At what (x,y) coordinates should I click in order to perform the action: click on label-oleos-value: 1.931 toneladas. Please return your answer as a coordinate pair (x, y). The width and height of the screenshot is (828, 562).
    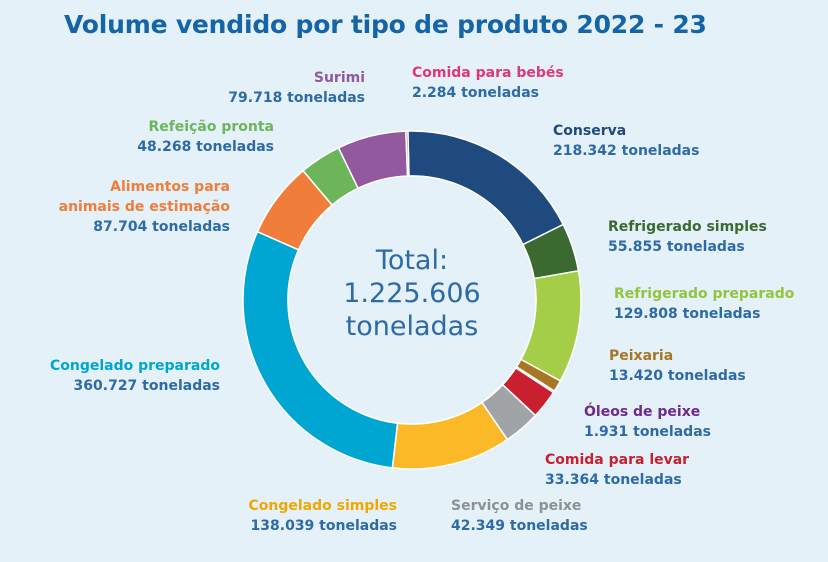
    Looking at the image, I should click on (647, 432).